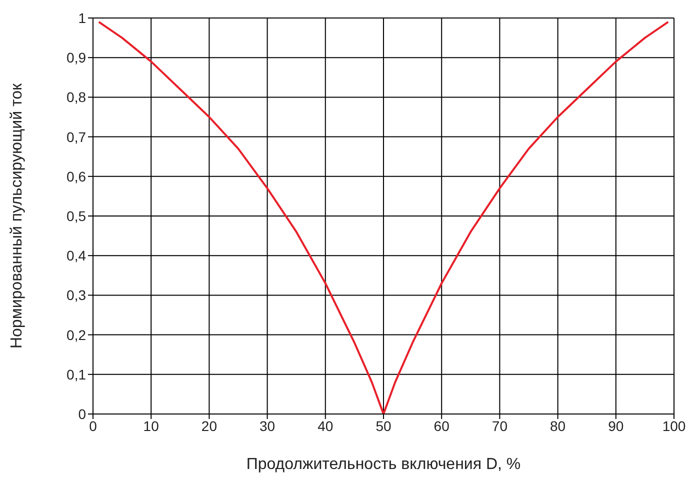 This screenshot has width=696, height=481. I want to click on x-tick-label: 90, so click(616, 426).